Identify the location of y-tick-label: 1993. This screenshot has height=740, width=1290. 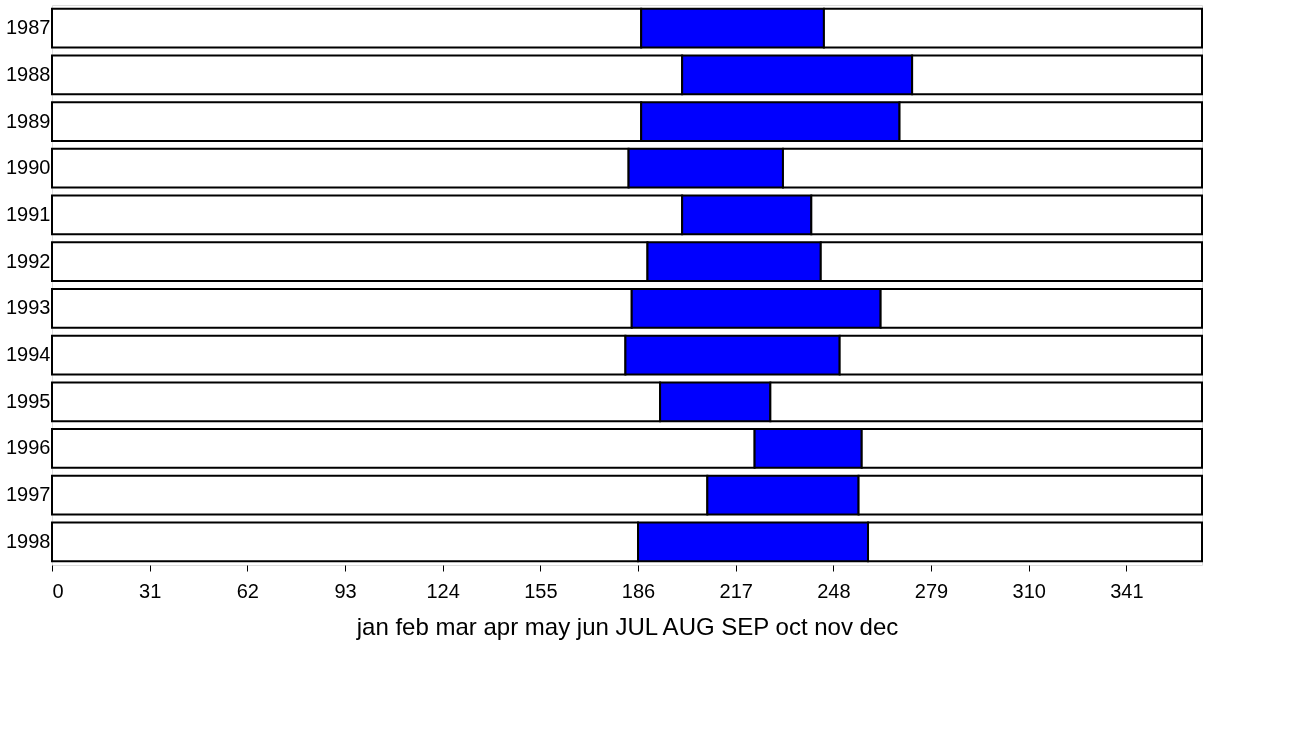
(28, 307).